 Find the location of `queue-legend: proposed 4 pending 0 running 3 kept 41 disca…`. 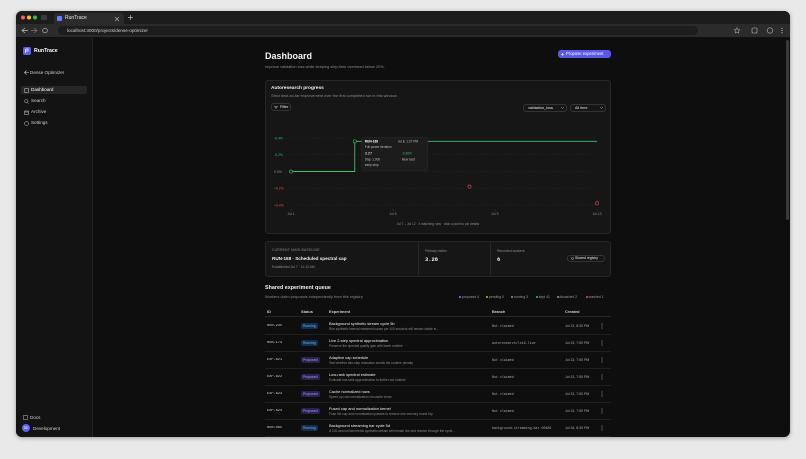

queue-legend: proposed 4 pending 0 running 3 kept 41 disca… is located at coordinates (535, 298).